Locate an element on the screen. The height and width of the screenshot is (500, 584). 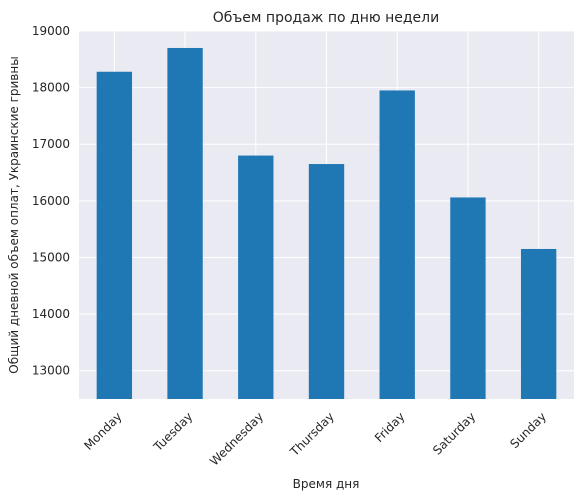
y-tick-label: 13000 is located at coordinates (51, 371).